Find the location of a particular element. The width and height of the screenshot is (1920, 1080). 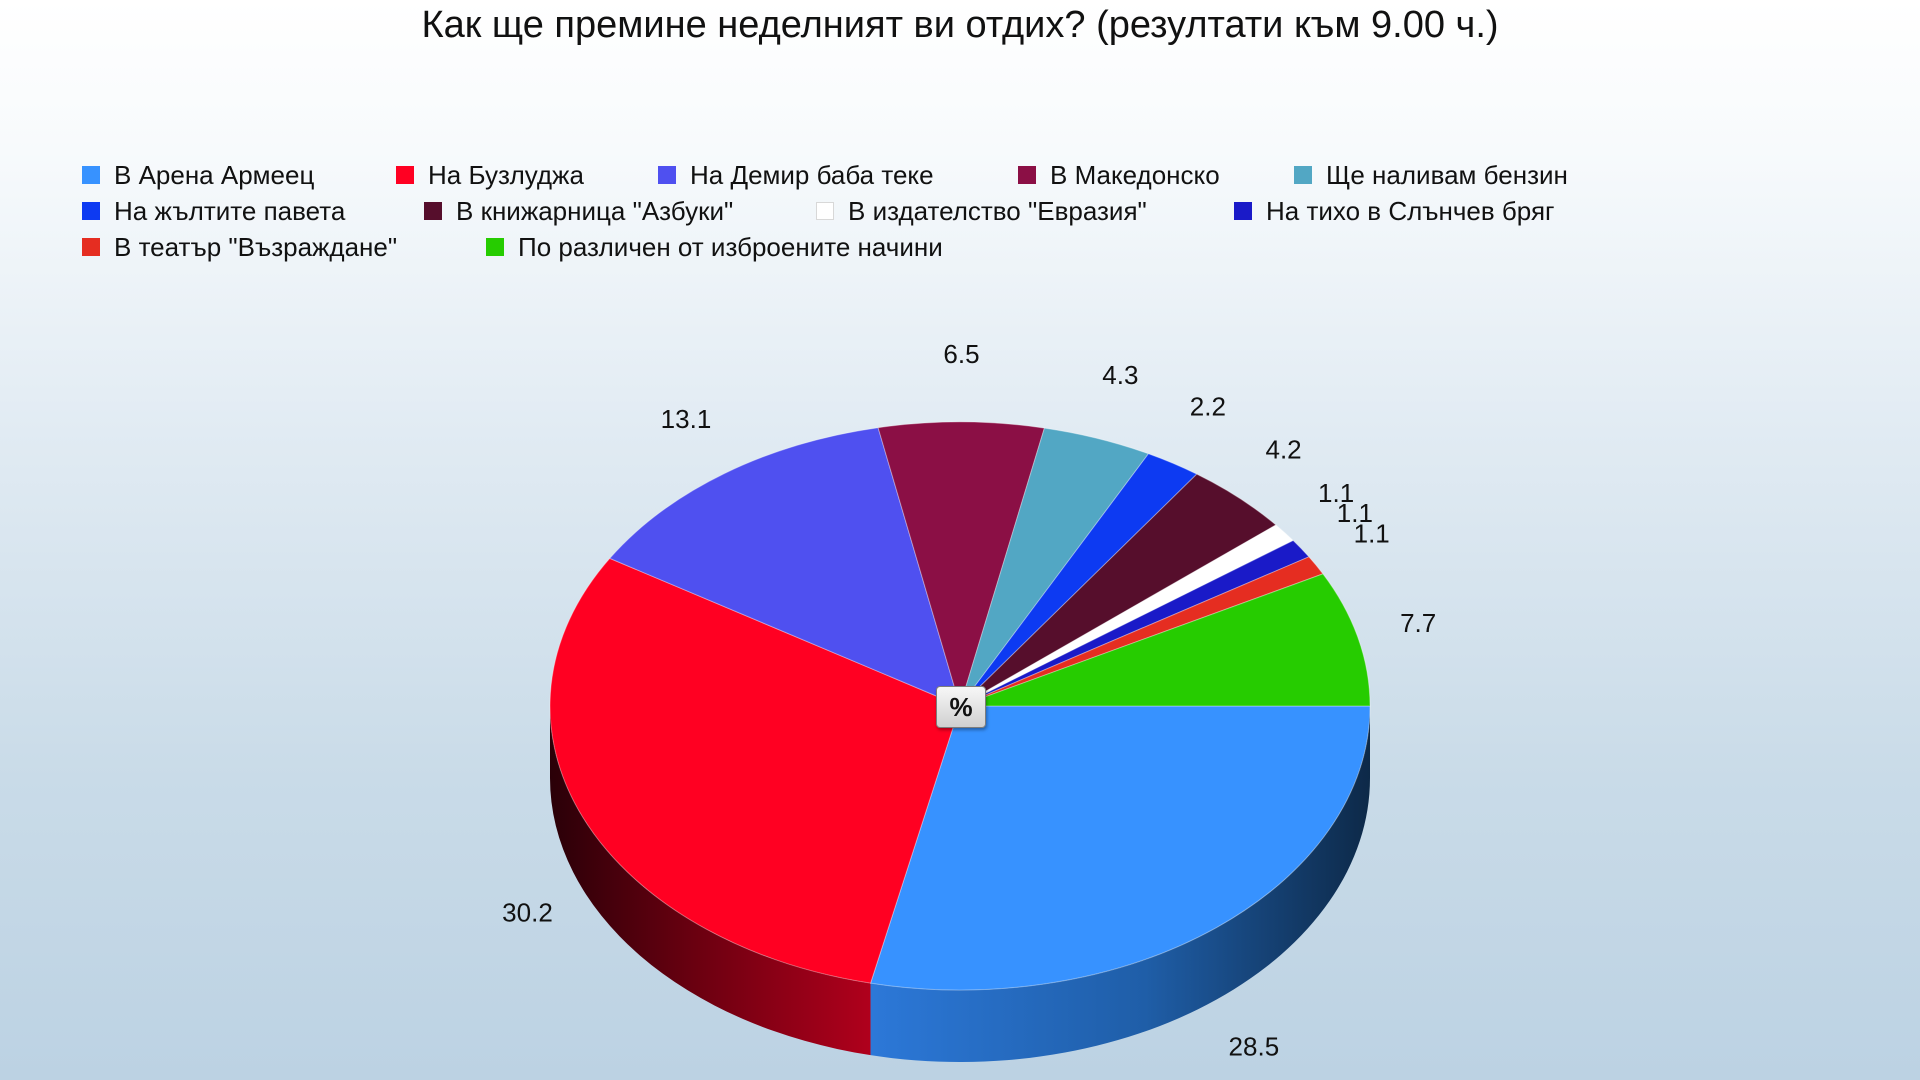

slice-value-label: 6.5 is located at coordinates (961, 354).